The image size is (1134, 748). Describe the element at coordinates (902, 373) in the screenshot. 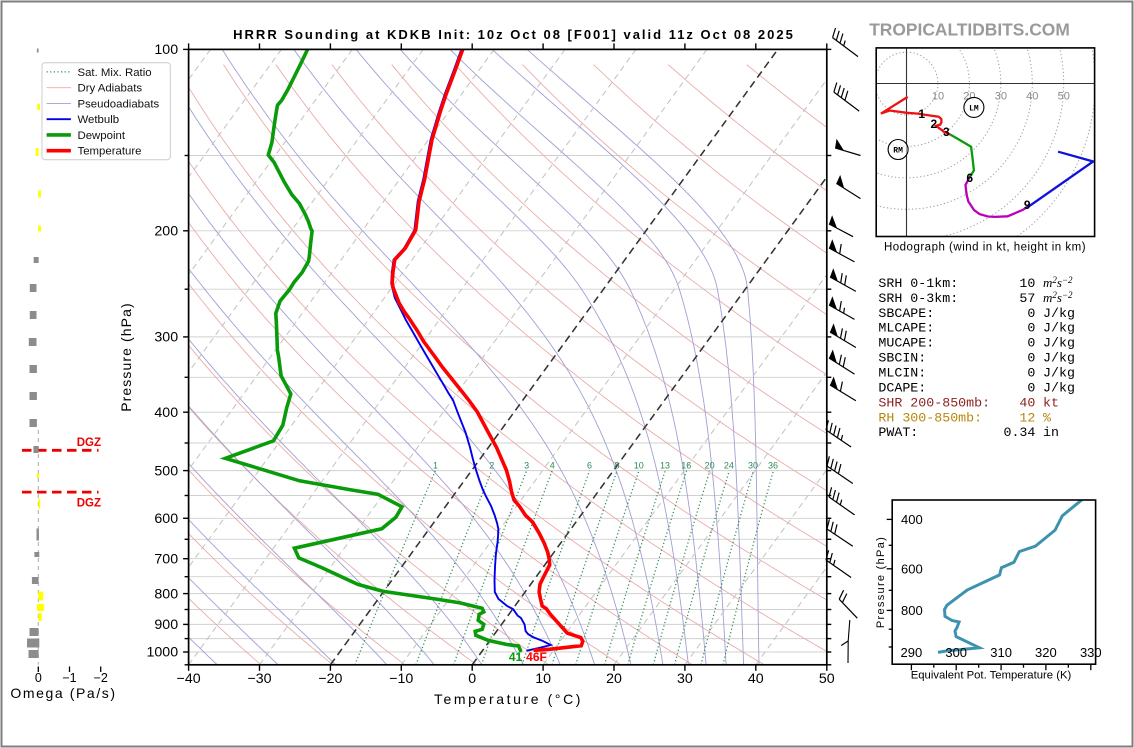

I see `svg-text: MLCIN:` at that location.